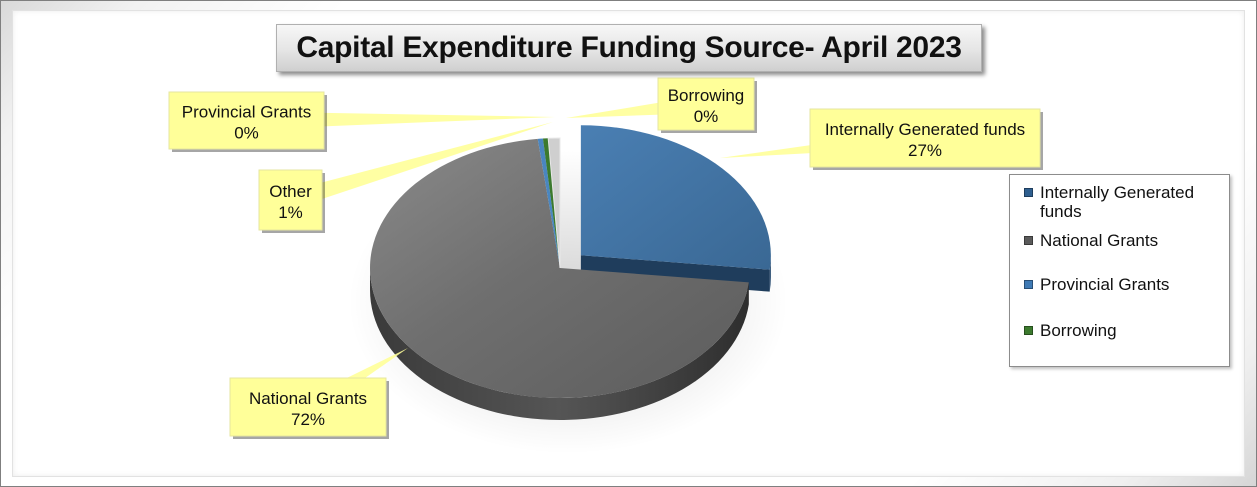  What do you see at coordinates (1105, 284) in the screenshot?
I see `legend-label: Provincial Grants` at bounding box center [1105, 284].